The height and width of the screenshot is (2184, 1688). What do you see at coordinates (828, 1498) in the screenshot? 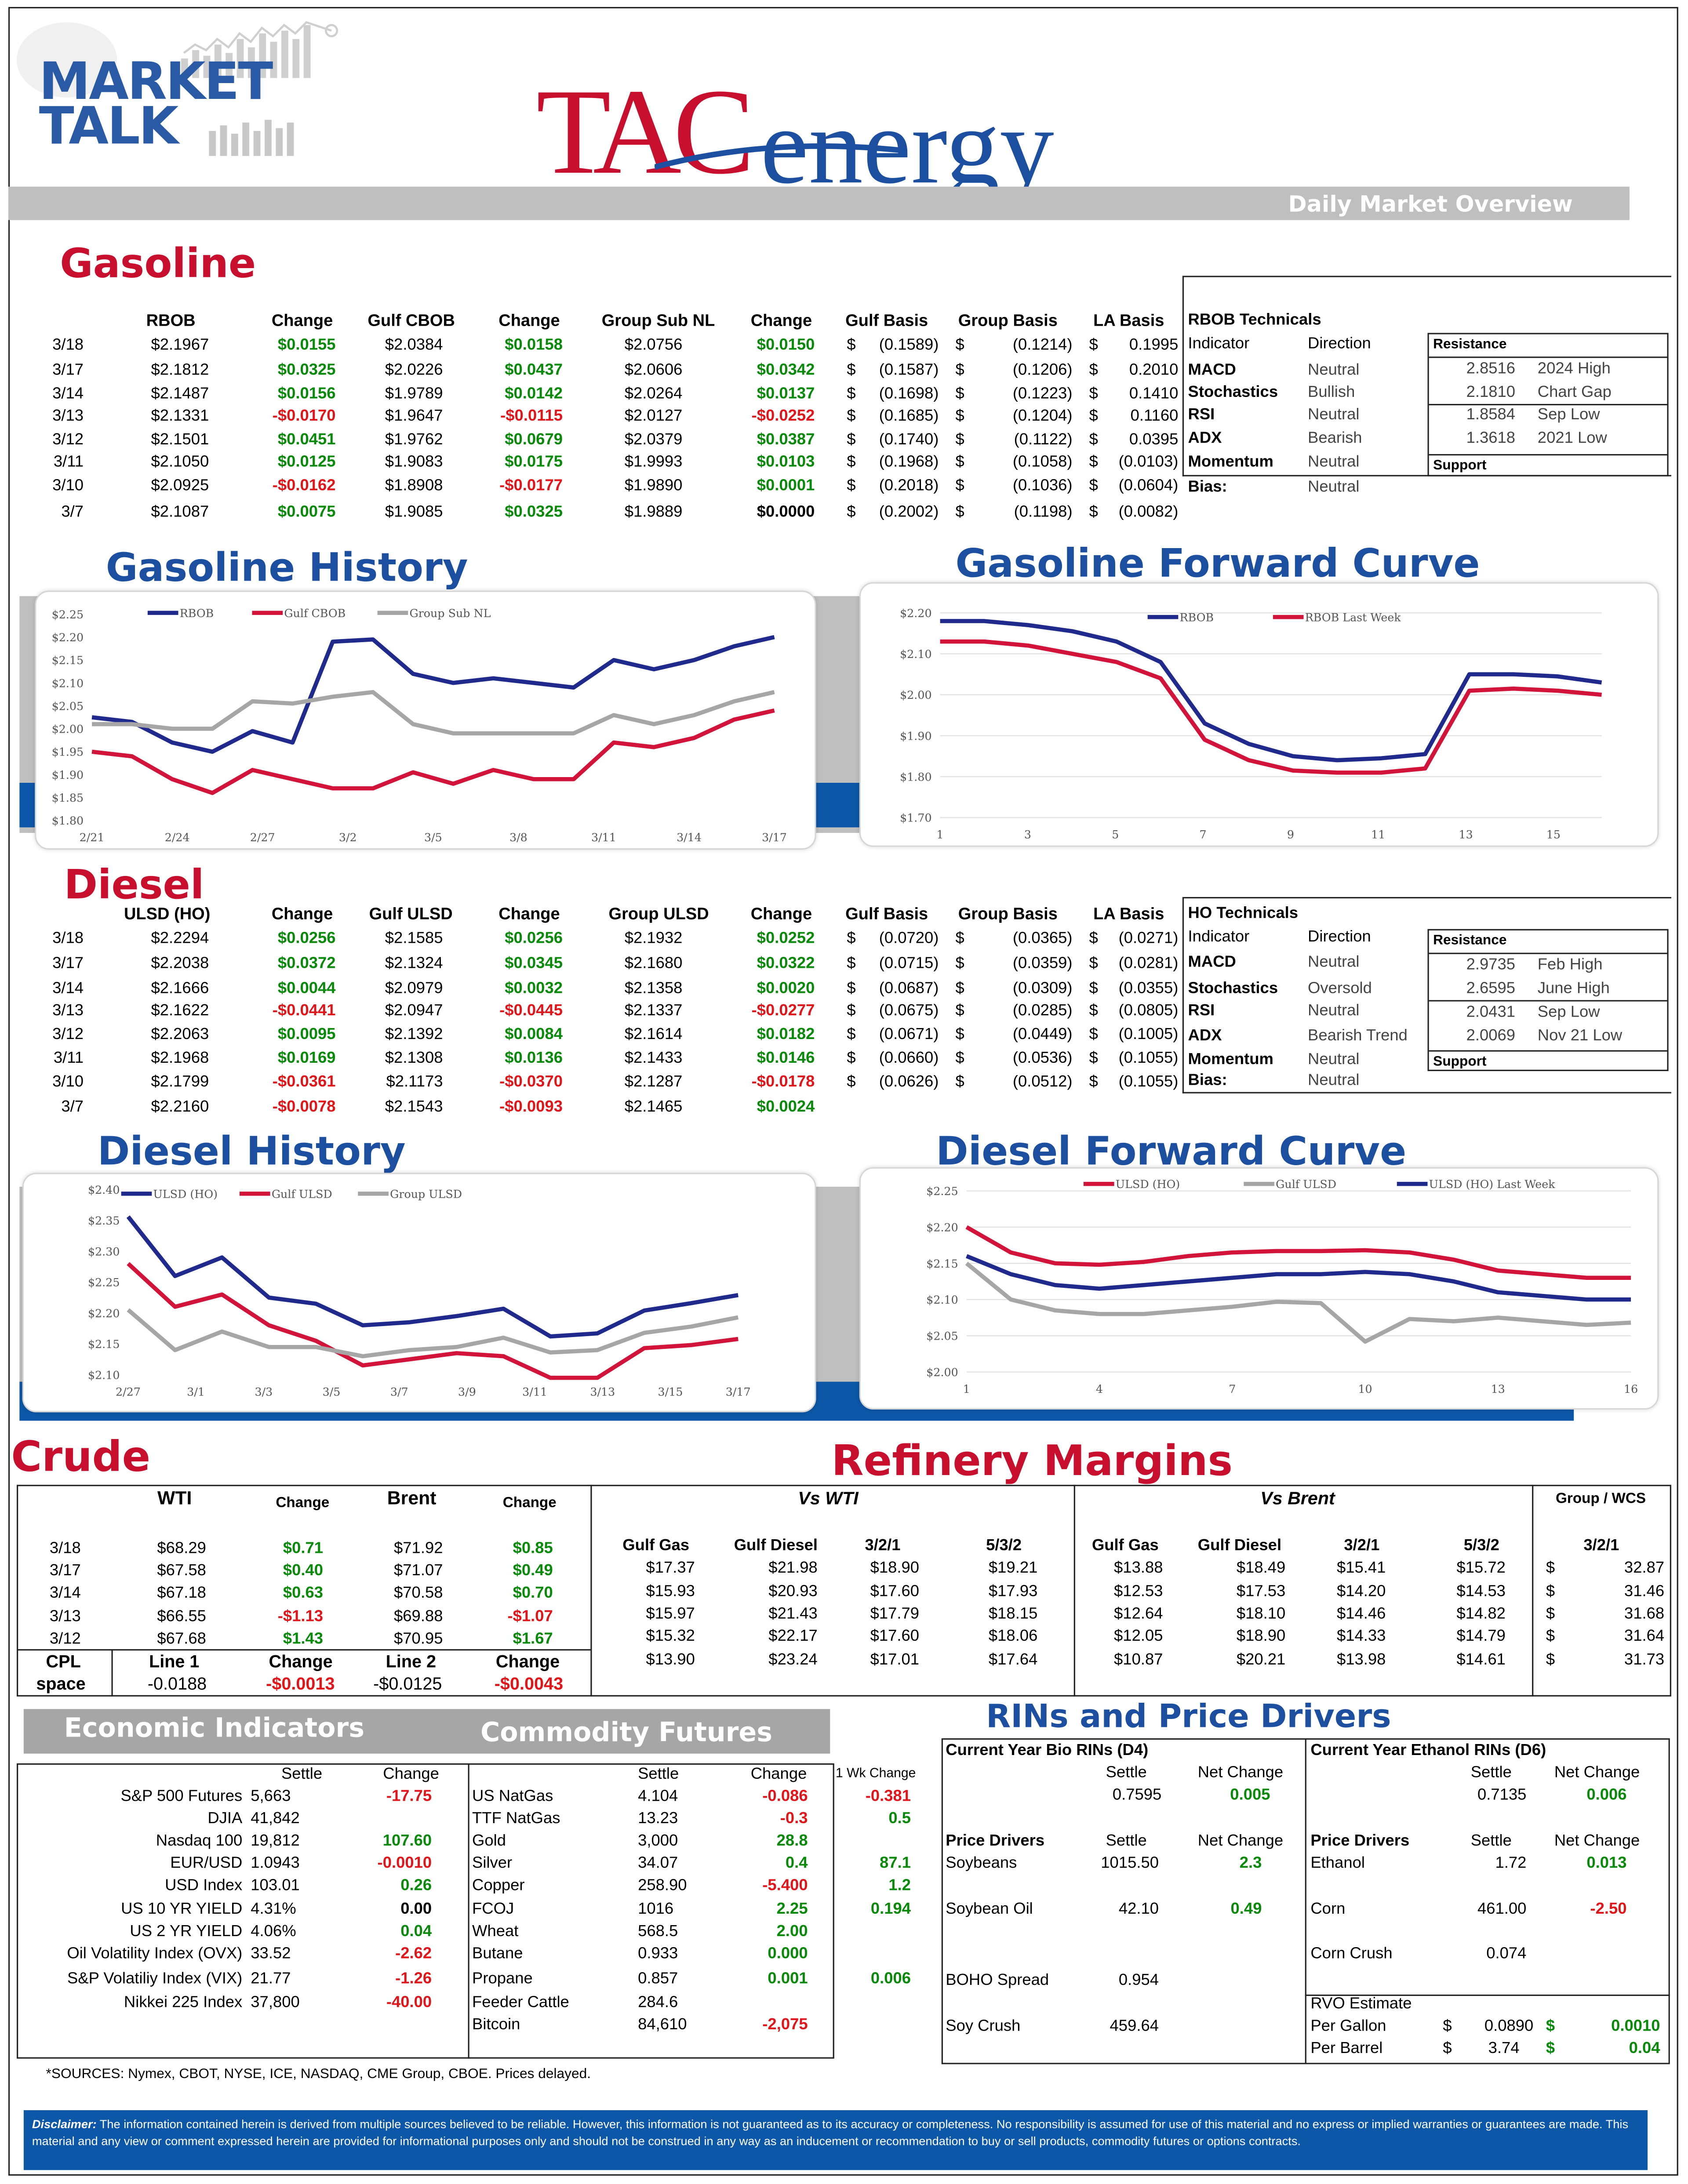
I see `vs-wti-label: Vs WTI` at bounding box center [828, 1498].